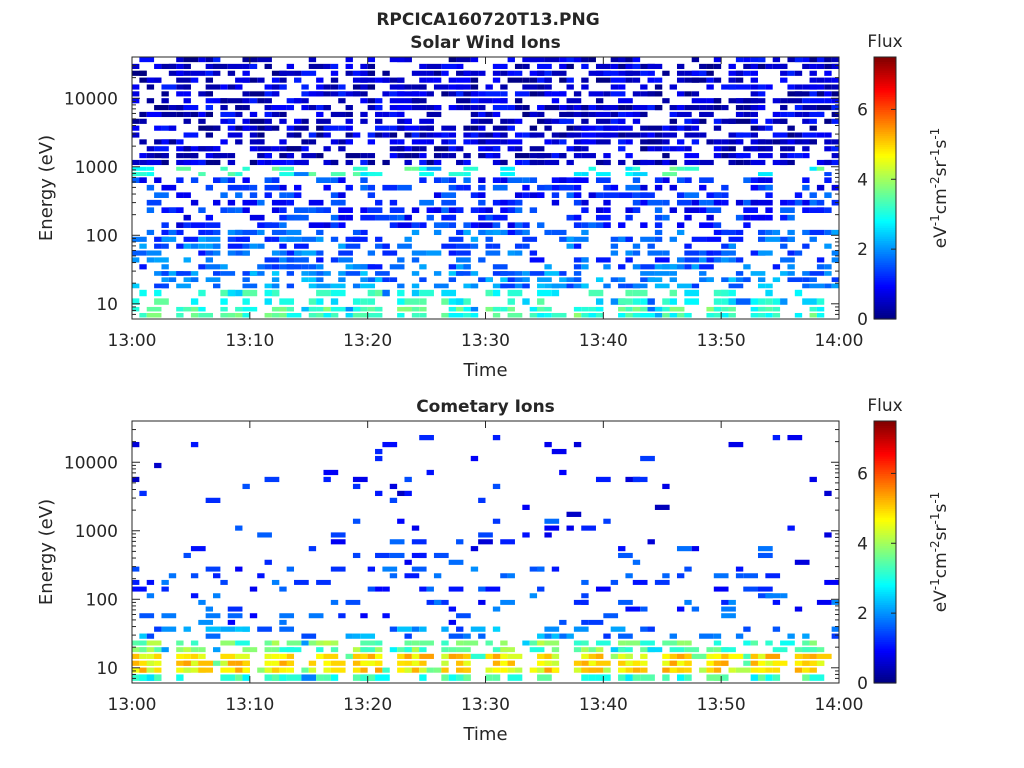 Image resolution: width=1024 pixels, height=768 pixels. Describe the element at coordinates (367, 705) in the screenshot. I see `x-tick-label: 13:20` at that location.